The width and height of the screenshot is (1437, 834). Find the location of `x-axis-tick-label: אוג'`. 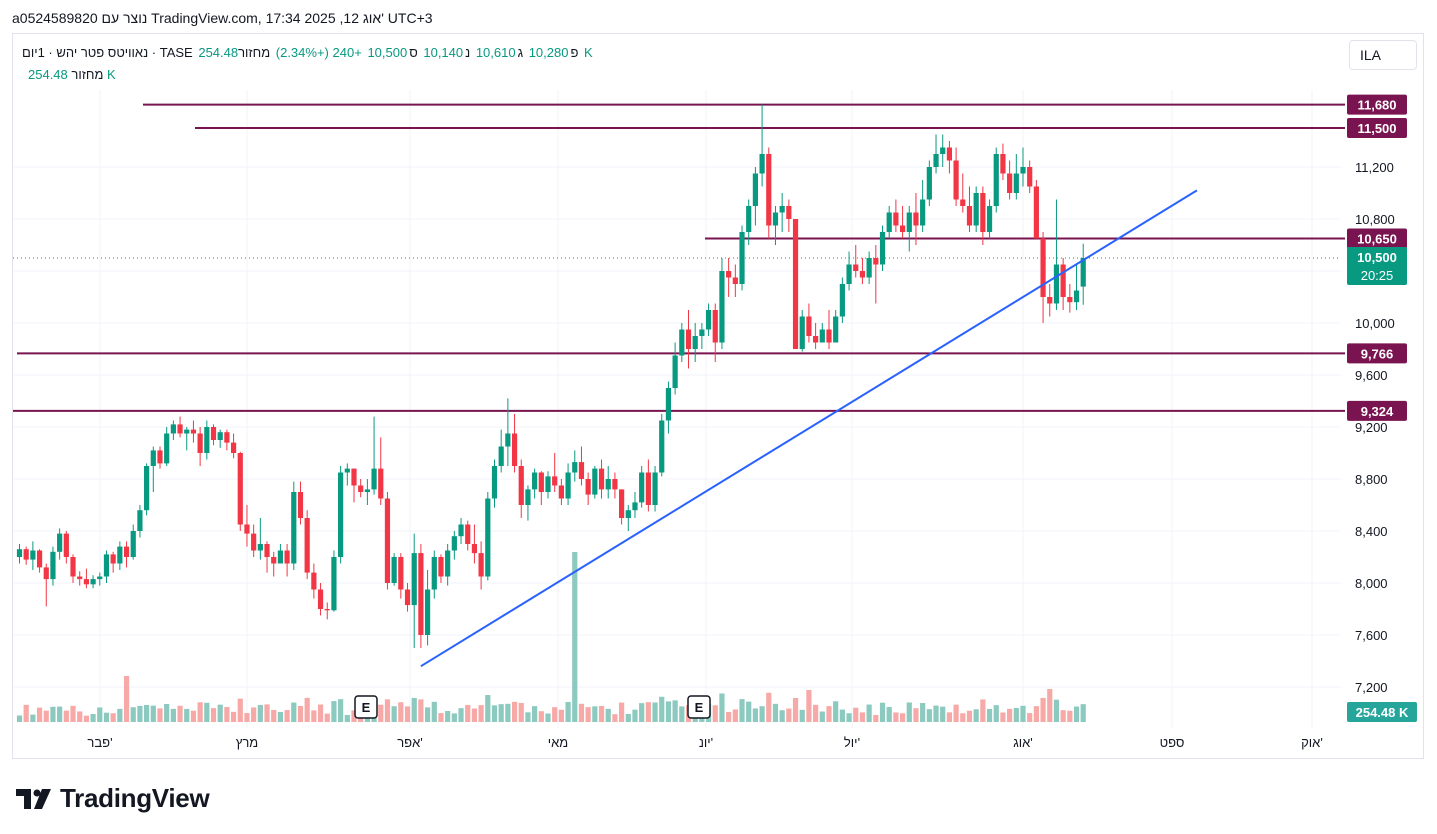

x-axis-tick-label: אוג' is located at coordinates (1023, 742).